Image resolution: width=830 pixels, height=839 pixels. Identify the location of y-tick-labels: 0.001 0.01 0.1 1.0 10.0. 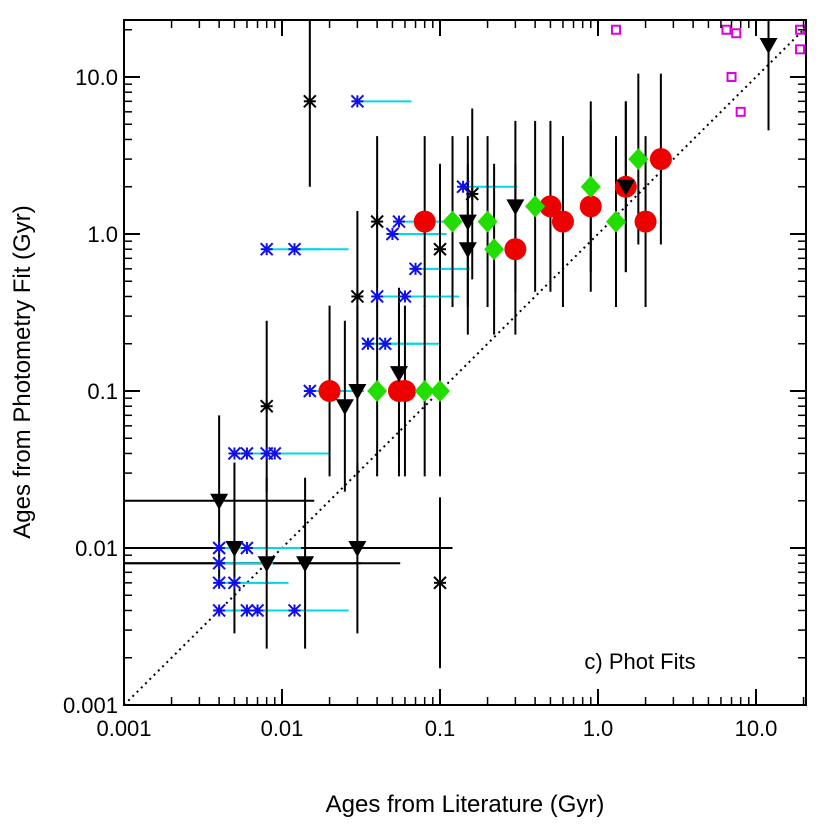
(90, 391).